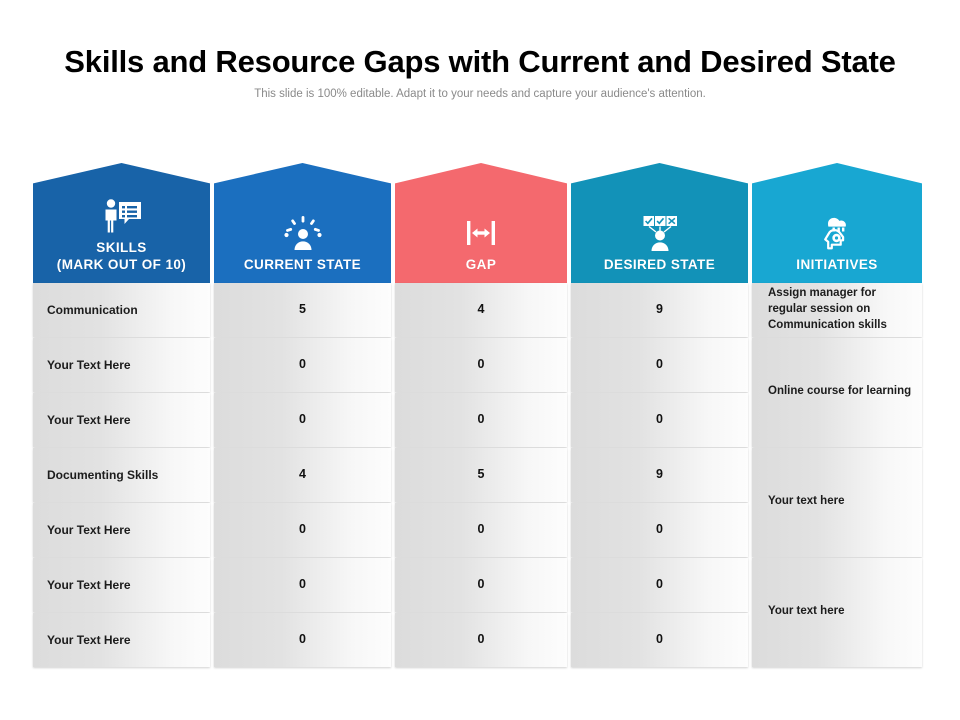 Image resolution: width=960 pixels, height=720 pixels. I want to click on table-column-current: 5 0 0 4 0 0 0, so click(302, 475).